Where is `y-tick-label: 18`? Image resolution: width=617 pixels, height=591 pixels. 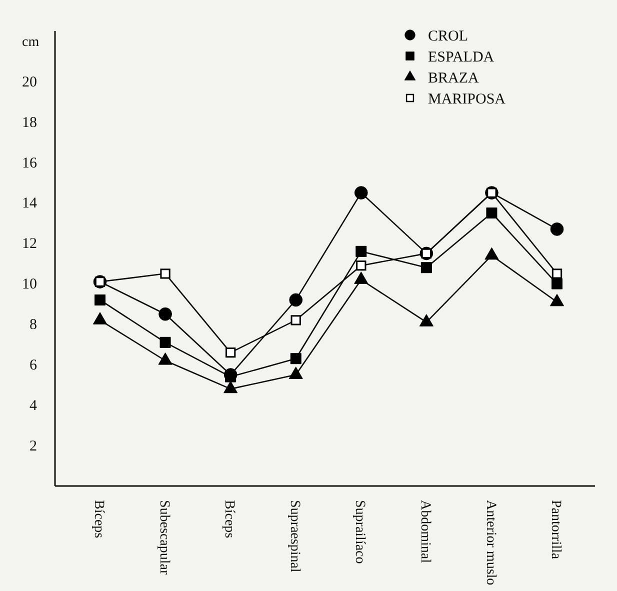
y-tick-label: 18 is located at coordinates (29, 122).